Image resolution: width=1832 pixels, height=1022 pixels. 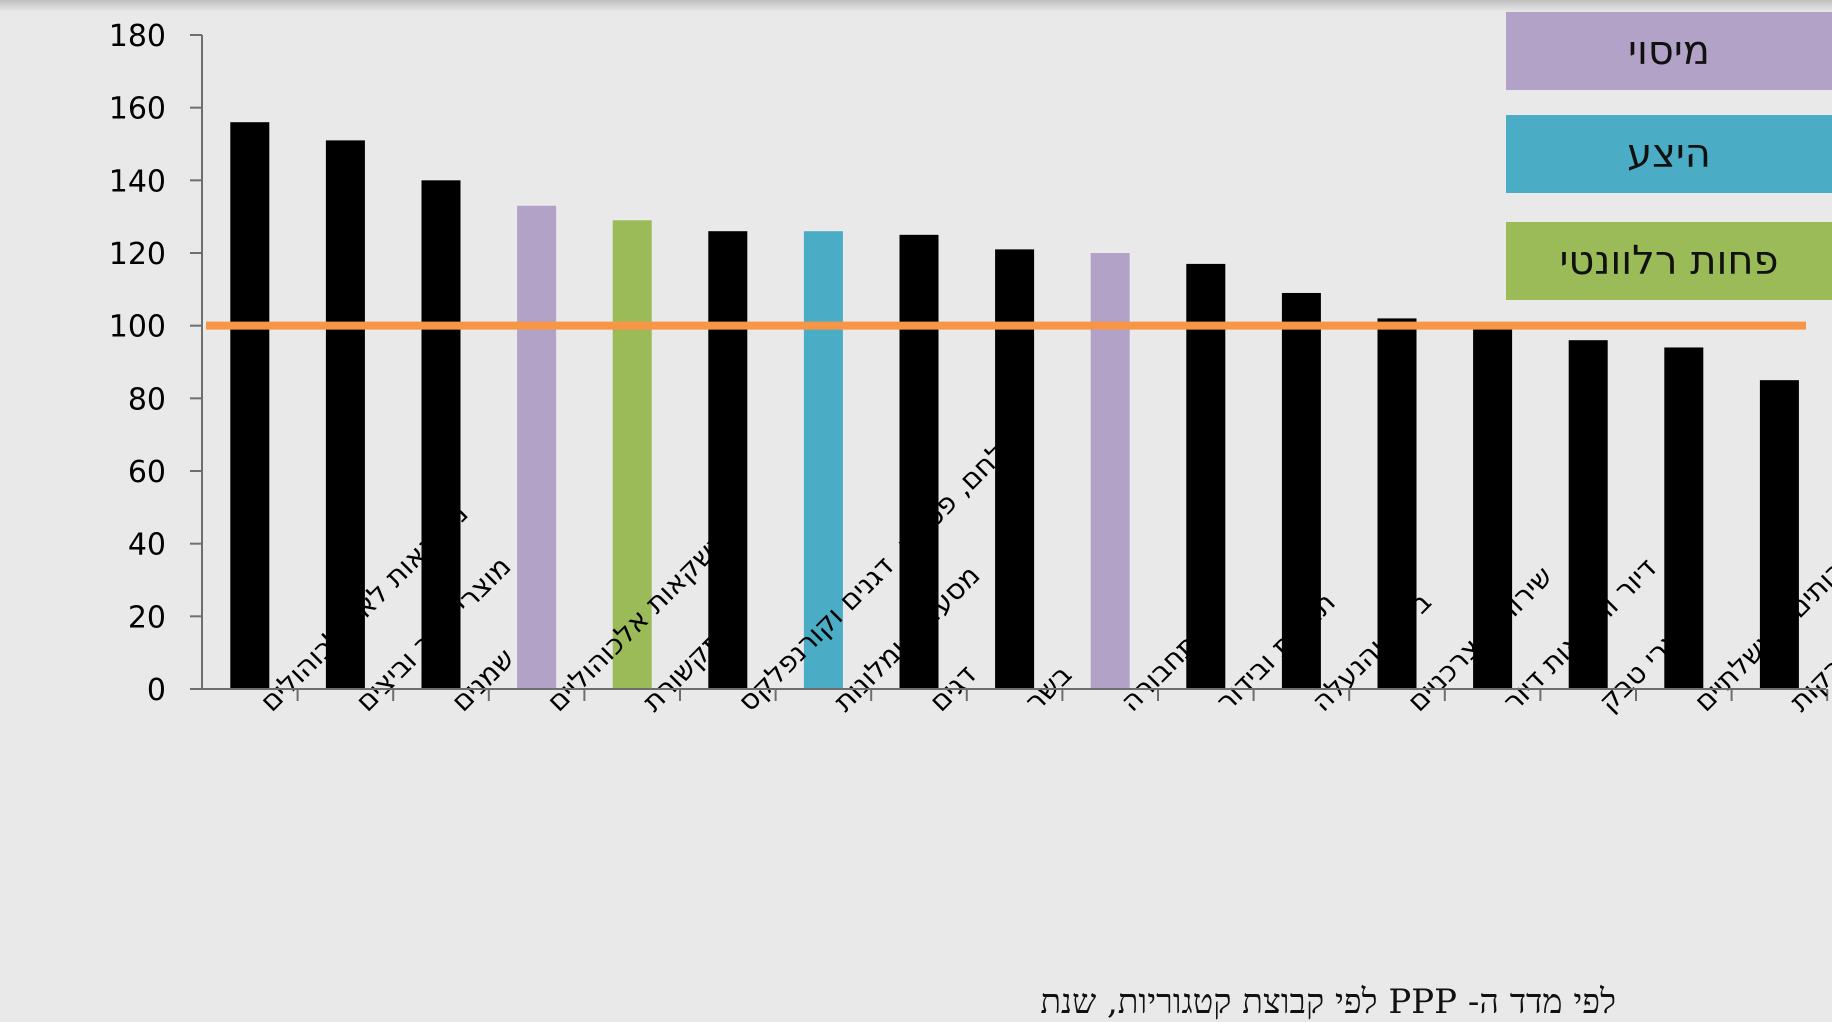 What do you see at coordinates (1062, 695) in the screenshot?
I see `x-axis-ticks` at bounding box center [1062, 695].